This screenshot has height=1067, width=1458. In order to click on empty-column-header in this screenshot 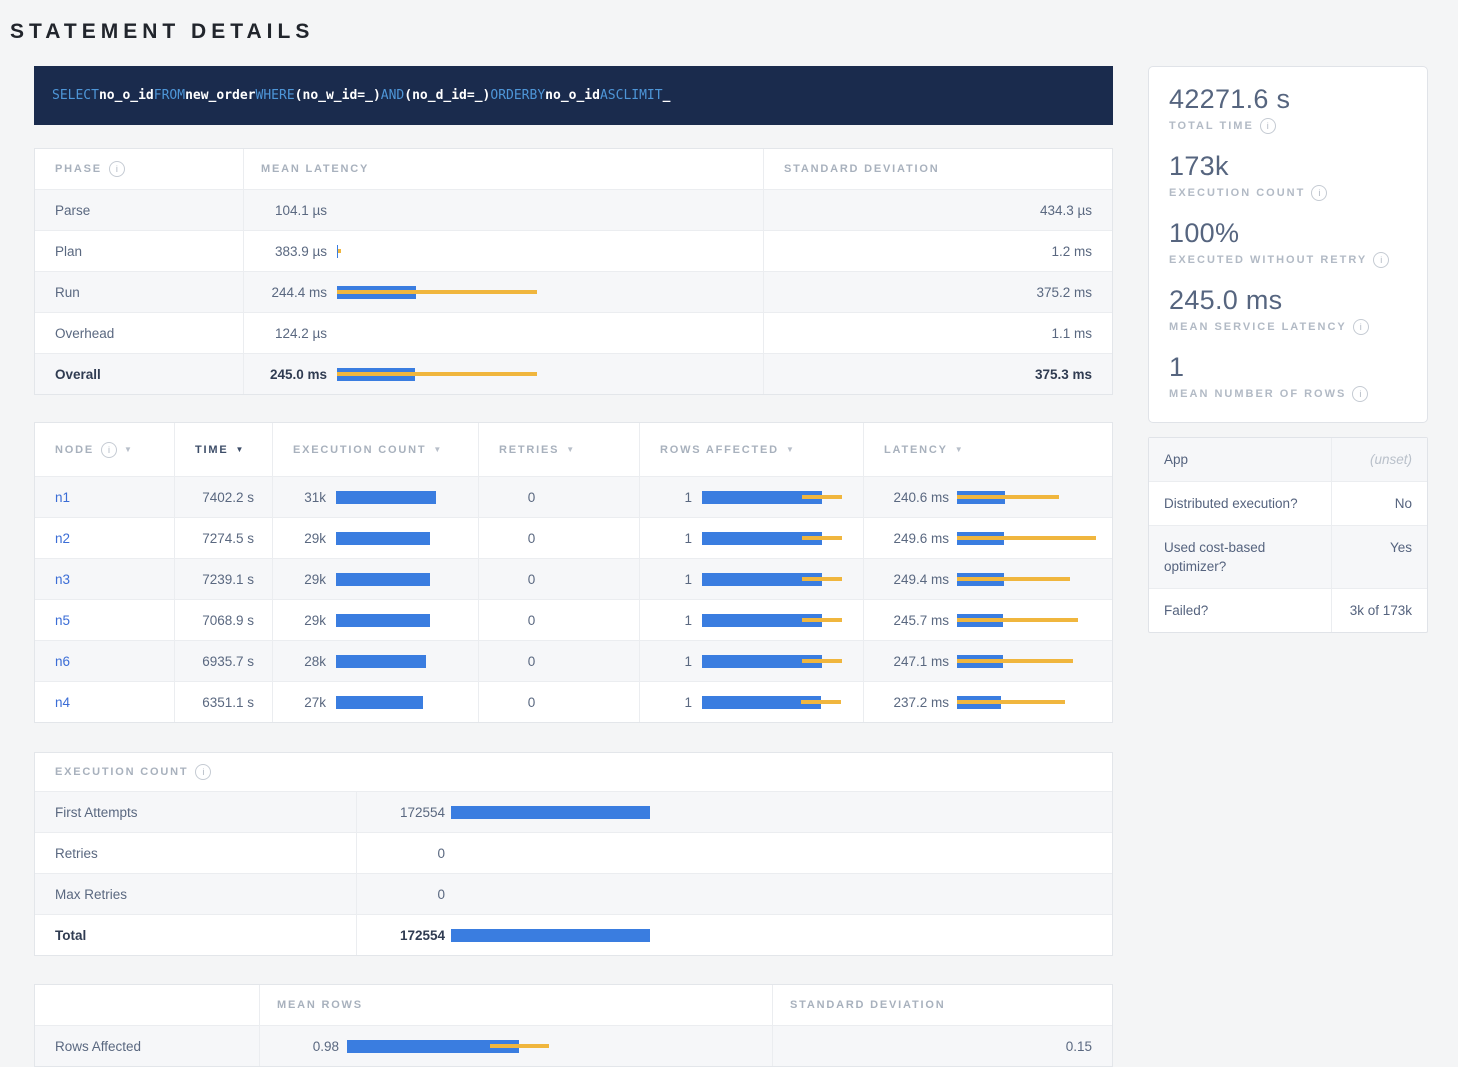, I will do `click(147, 1005)`.